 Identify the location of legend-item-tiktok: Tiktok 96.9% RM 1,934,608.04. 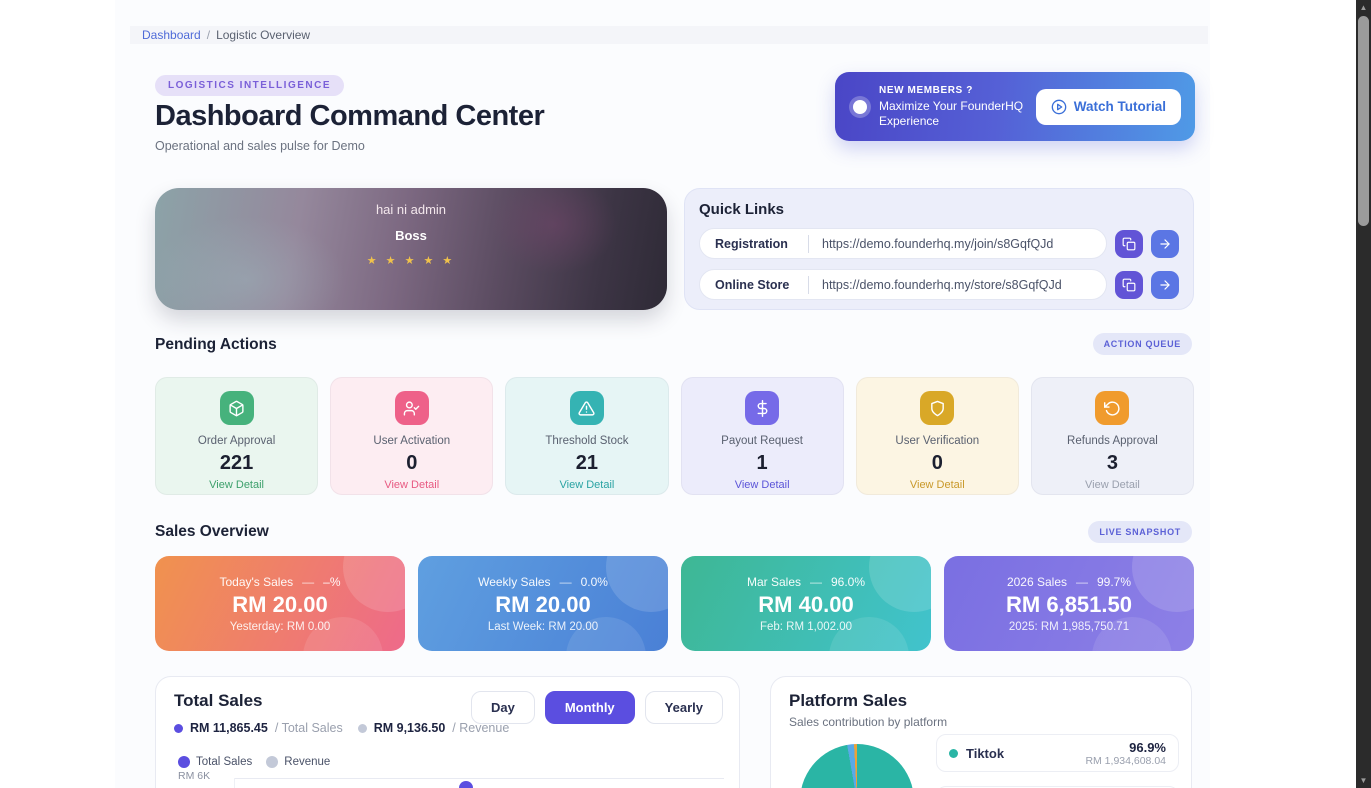
(1057, 753).